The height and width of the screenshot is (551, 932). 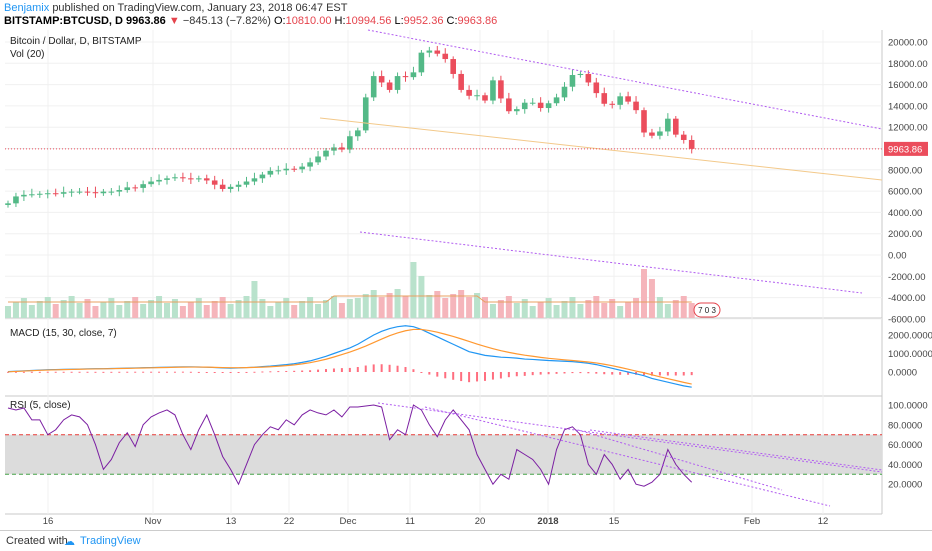 What do you see at coordinates (279, 21) in the screenshot?
I see `open-label: O:` at bounding box center [279, 21].